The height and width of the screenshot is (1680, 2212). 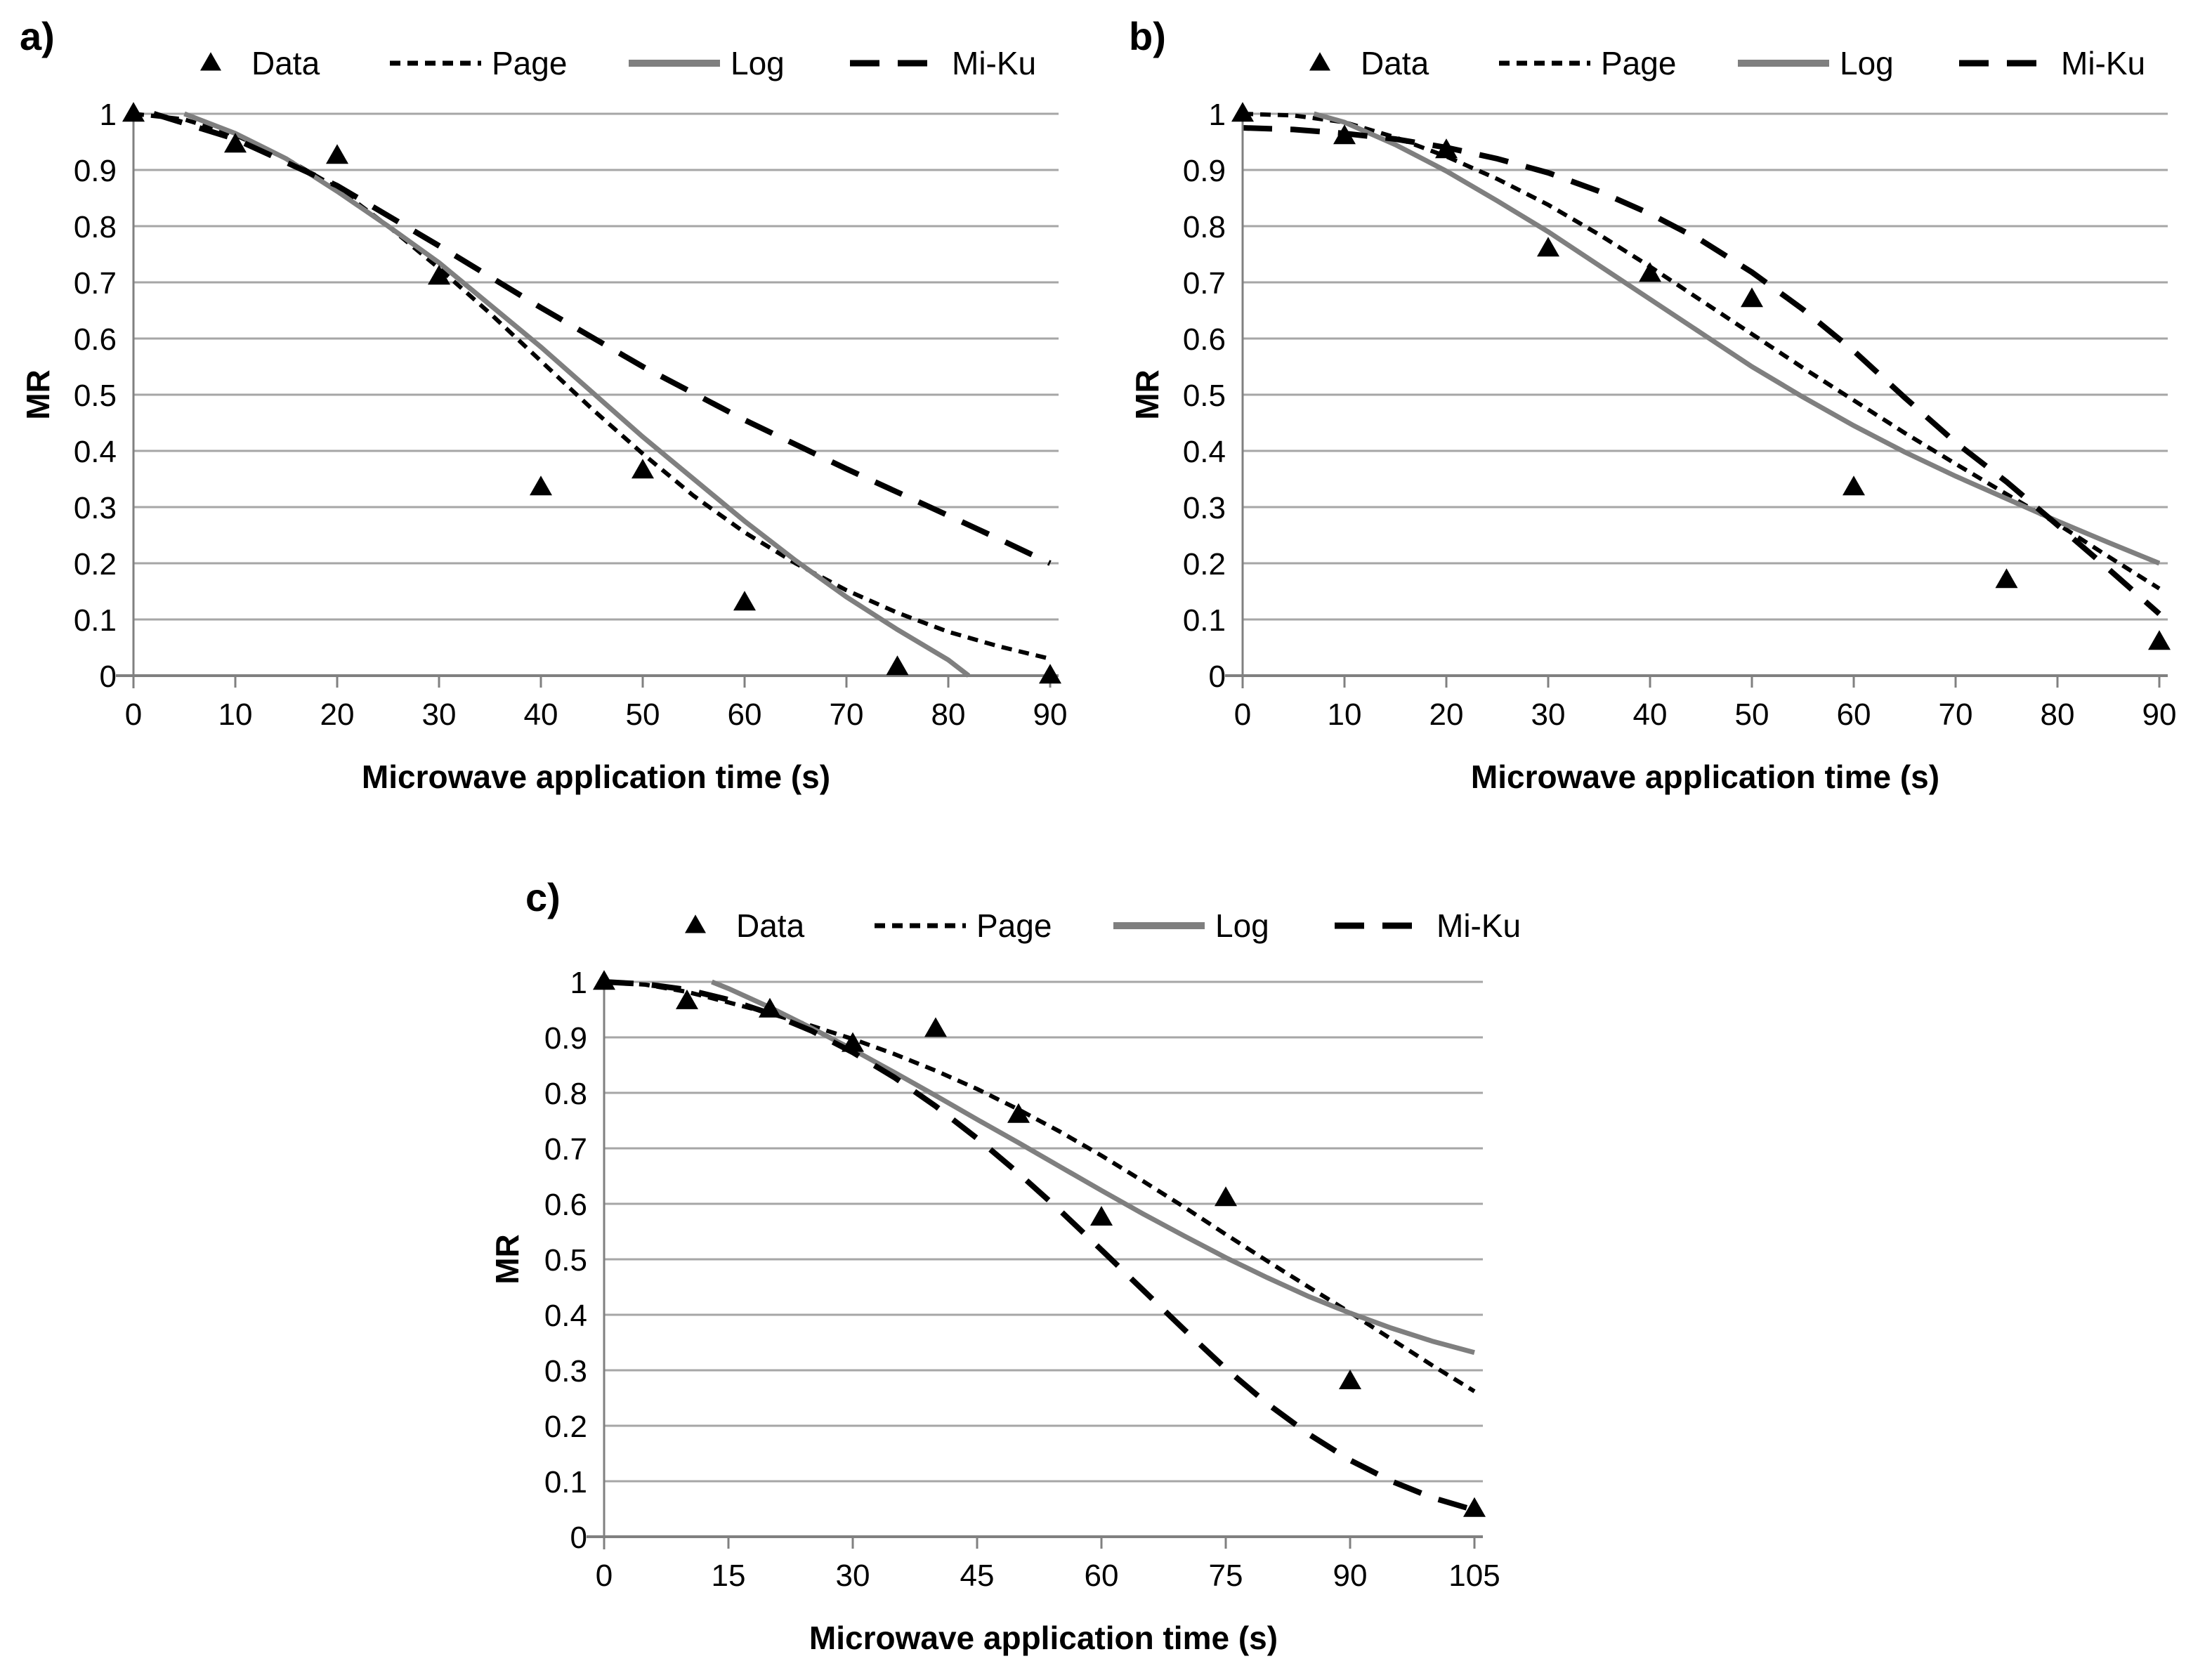 I want to click on panel-a-label: a), so click(x=37, y=36).